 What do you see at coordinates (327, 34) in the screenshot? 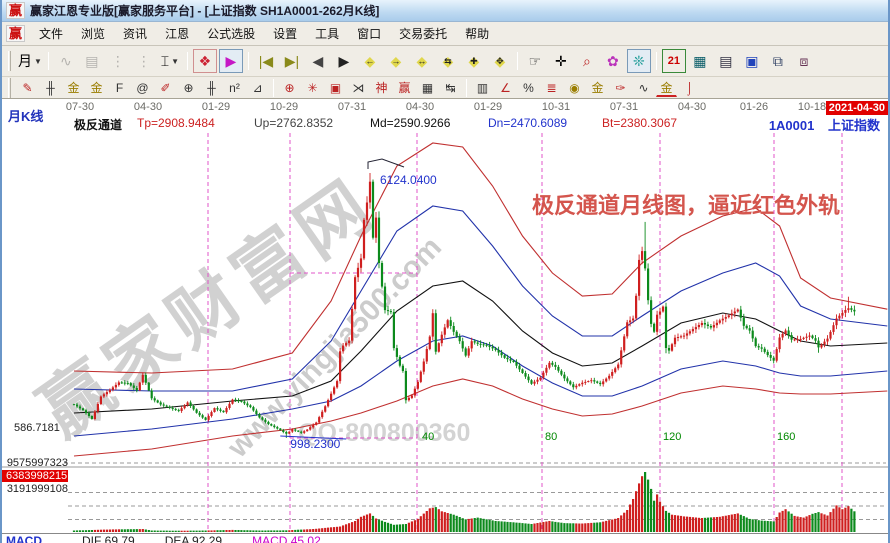
I see `menu-工具: 工具` at bounding box center [327, 34].